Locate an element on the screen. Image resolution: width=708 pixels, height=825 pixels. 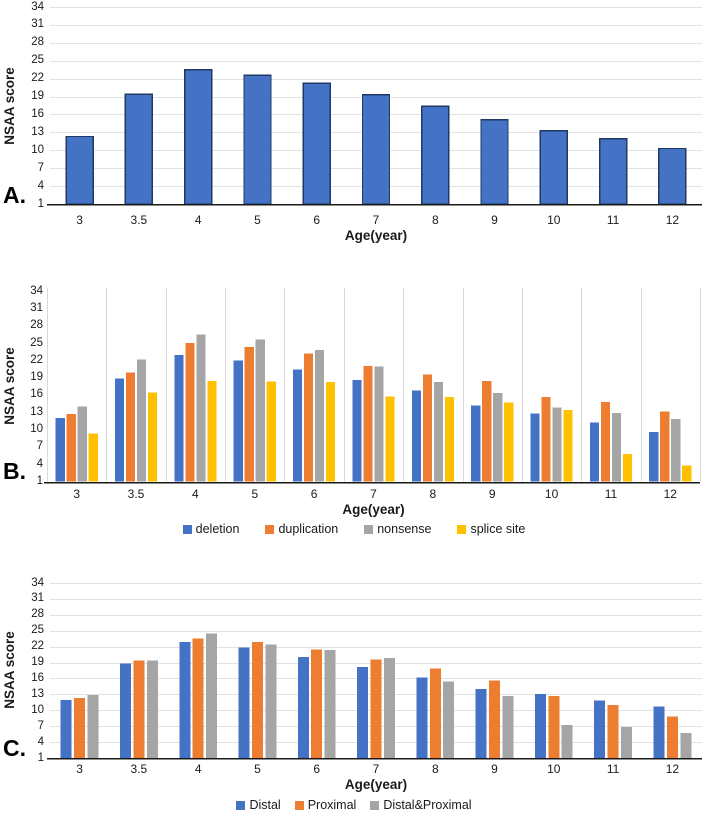
x-tick-label: 3.5 is located at coordinates (139, 769).